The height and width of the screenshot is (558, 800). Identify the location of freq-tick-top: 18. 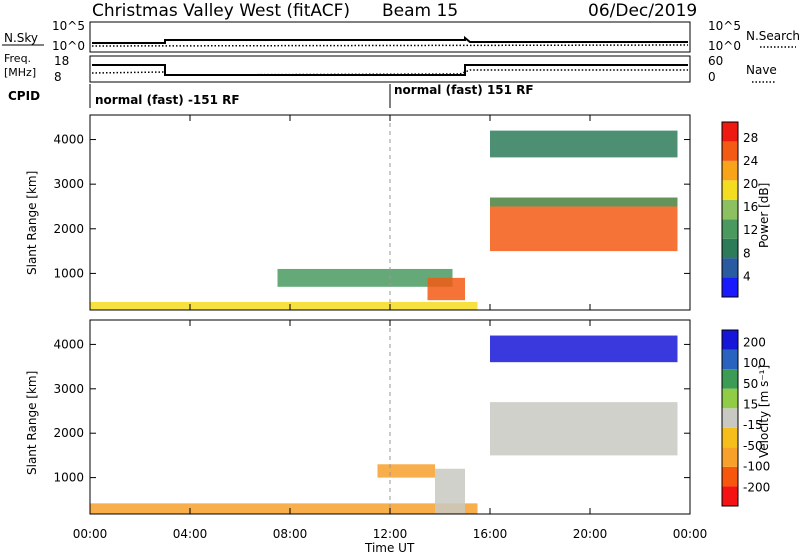
(61, 61).